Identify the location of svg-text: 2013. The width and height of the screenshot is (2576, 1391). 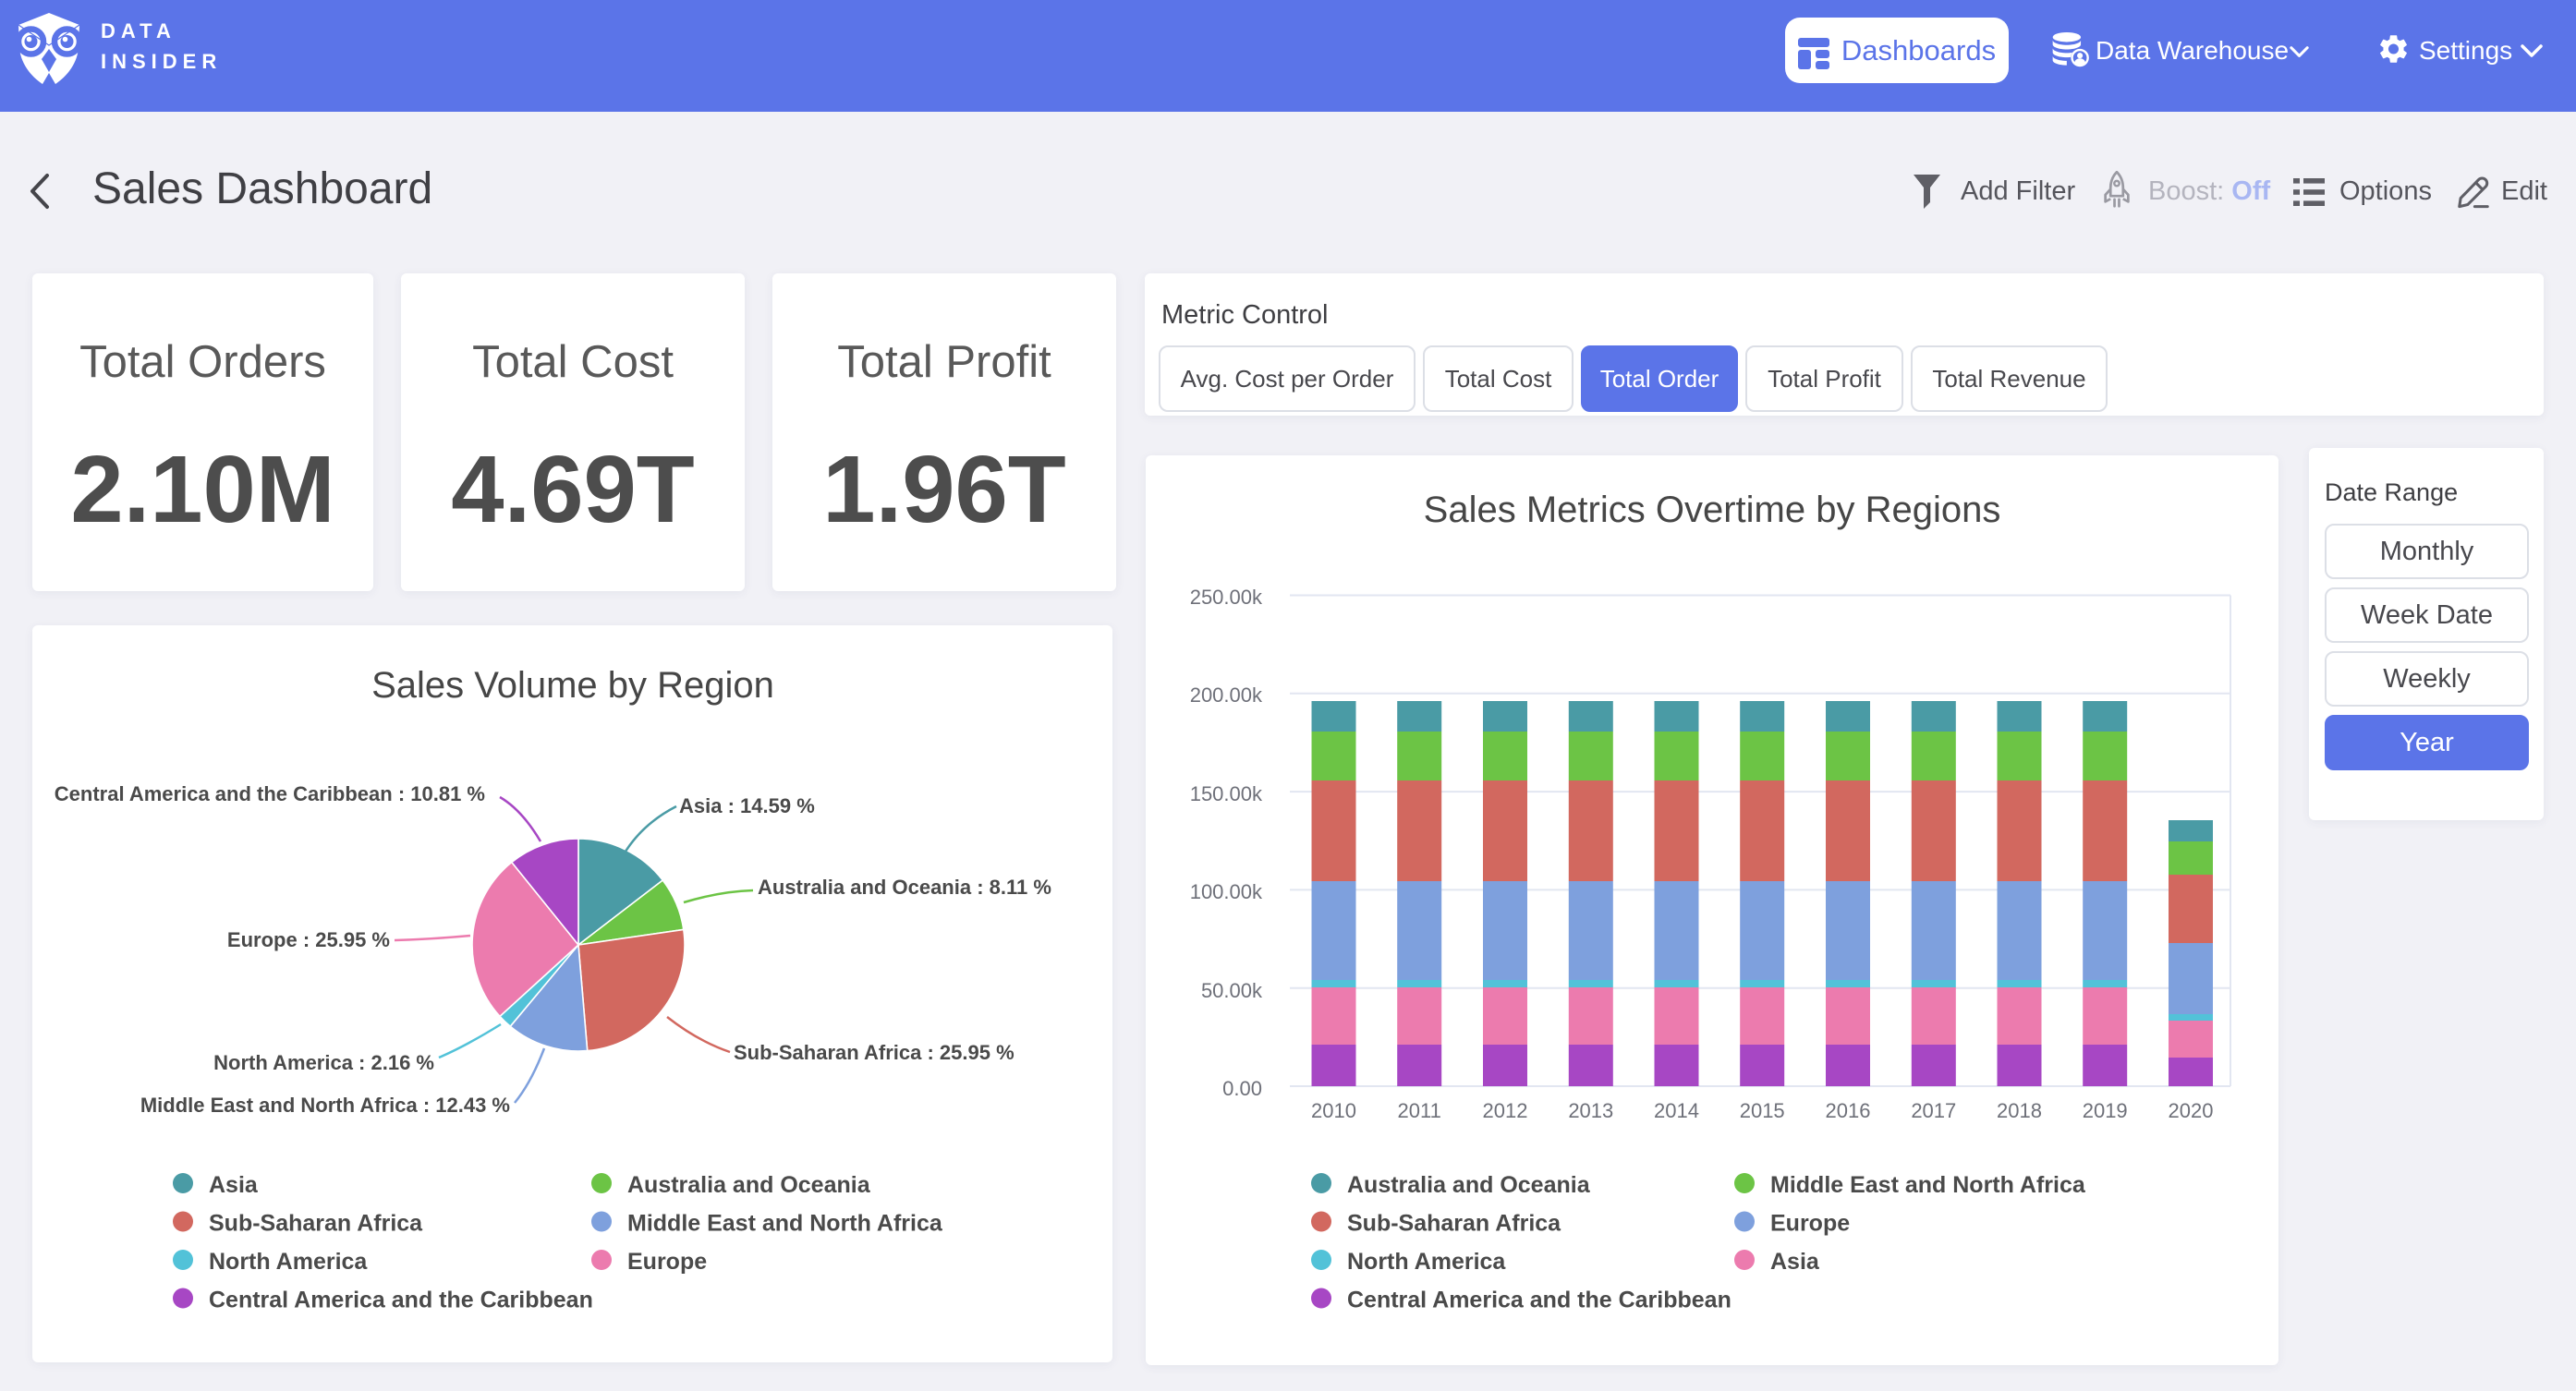
(1590, 1110).